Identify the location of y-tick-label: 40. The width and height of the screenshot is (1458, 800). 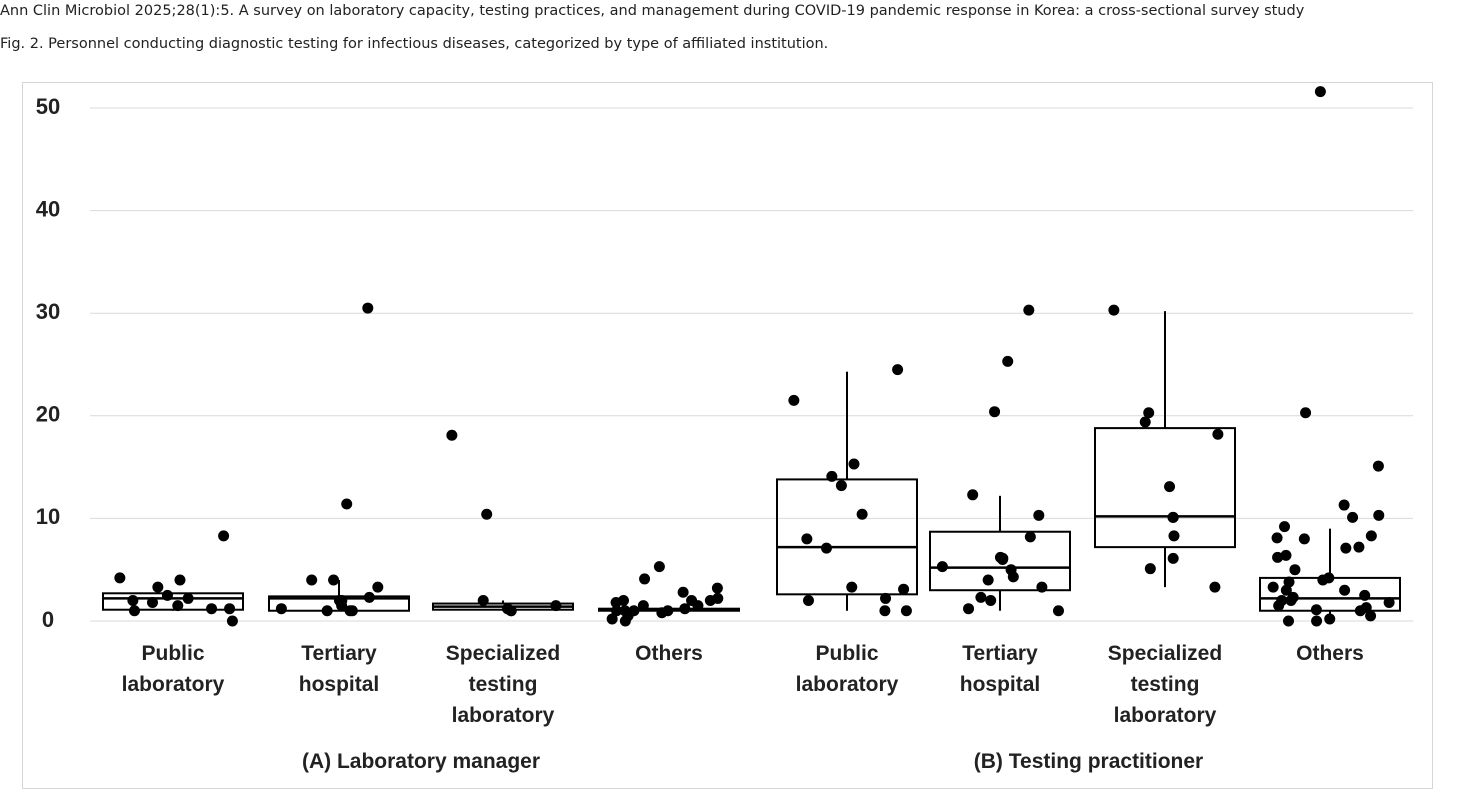
(48, 208).